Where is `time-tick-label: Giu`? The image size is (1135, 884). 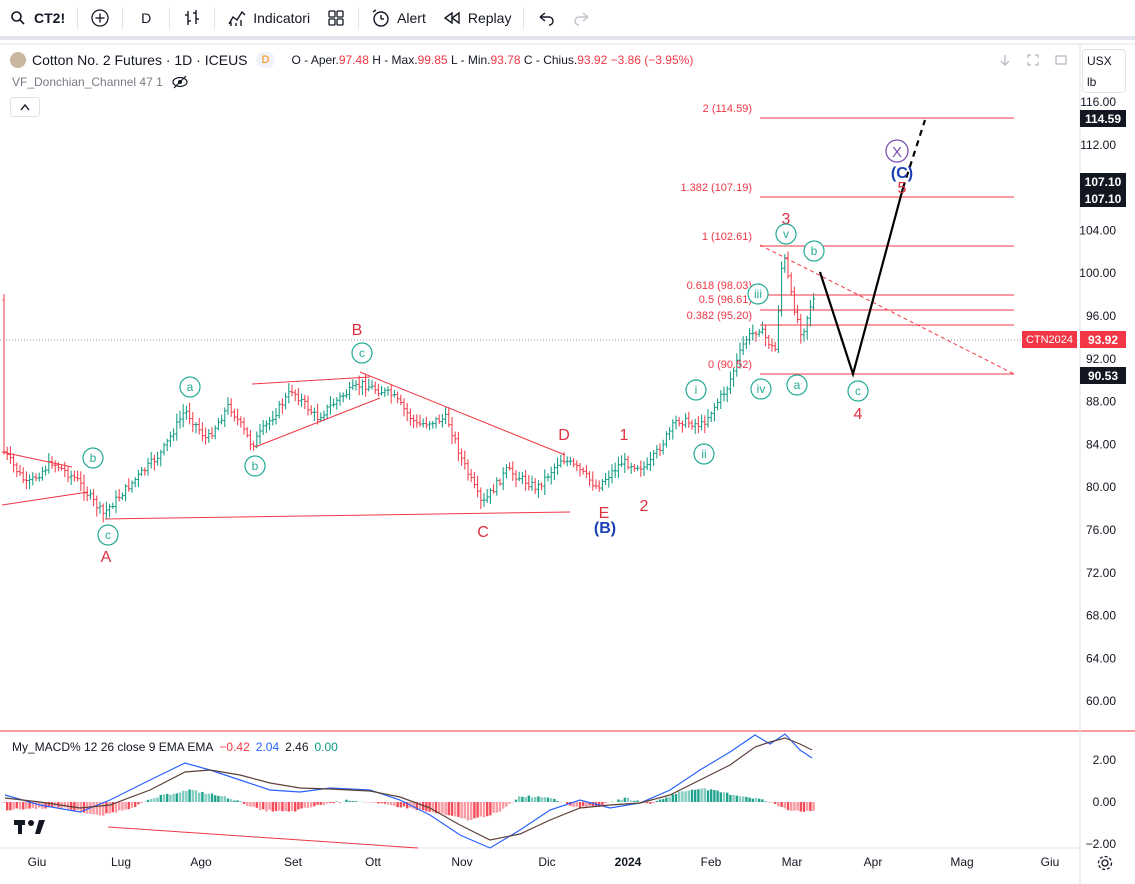
time-tick-label: Giu is located at coordinates (1050, 862).